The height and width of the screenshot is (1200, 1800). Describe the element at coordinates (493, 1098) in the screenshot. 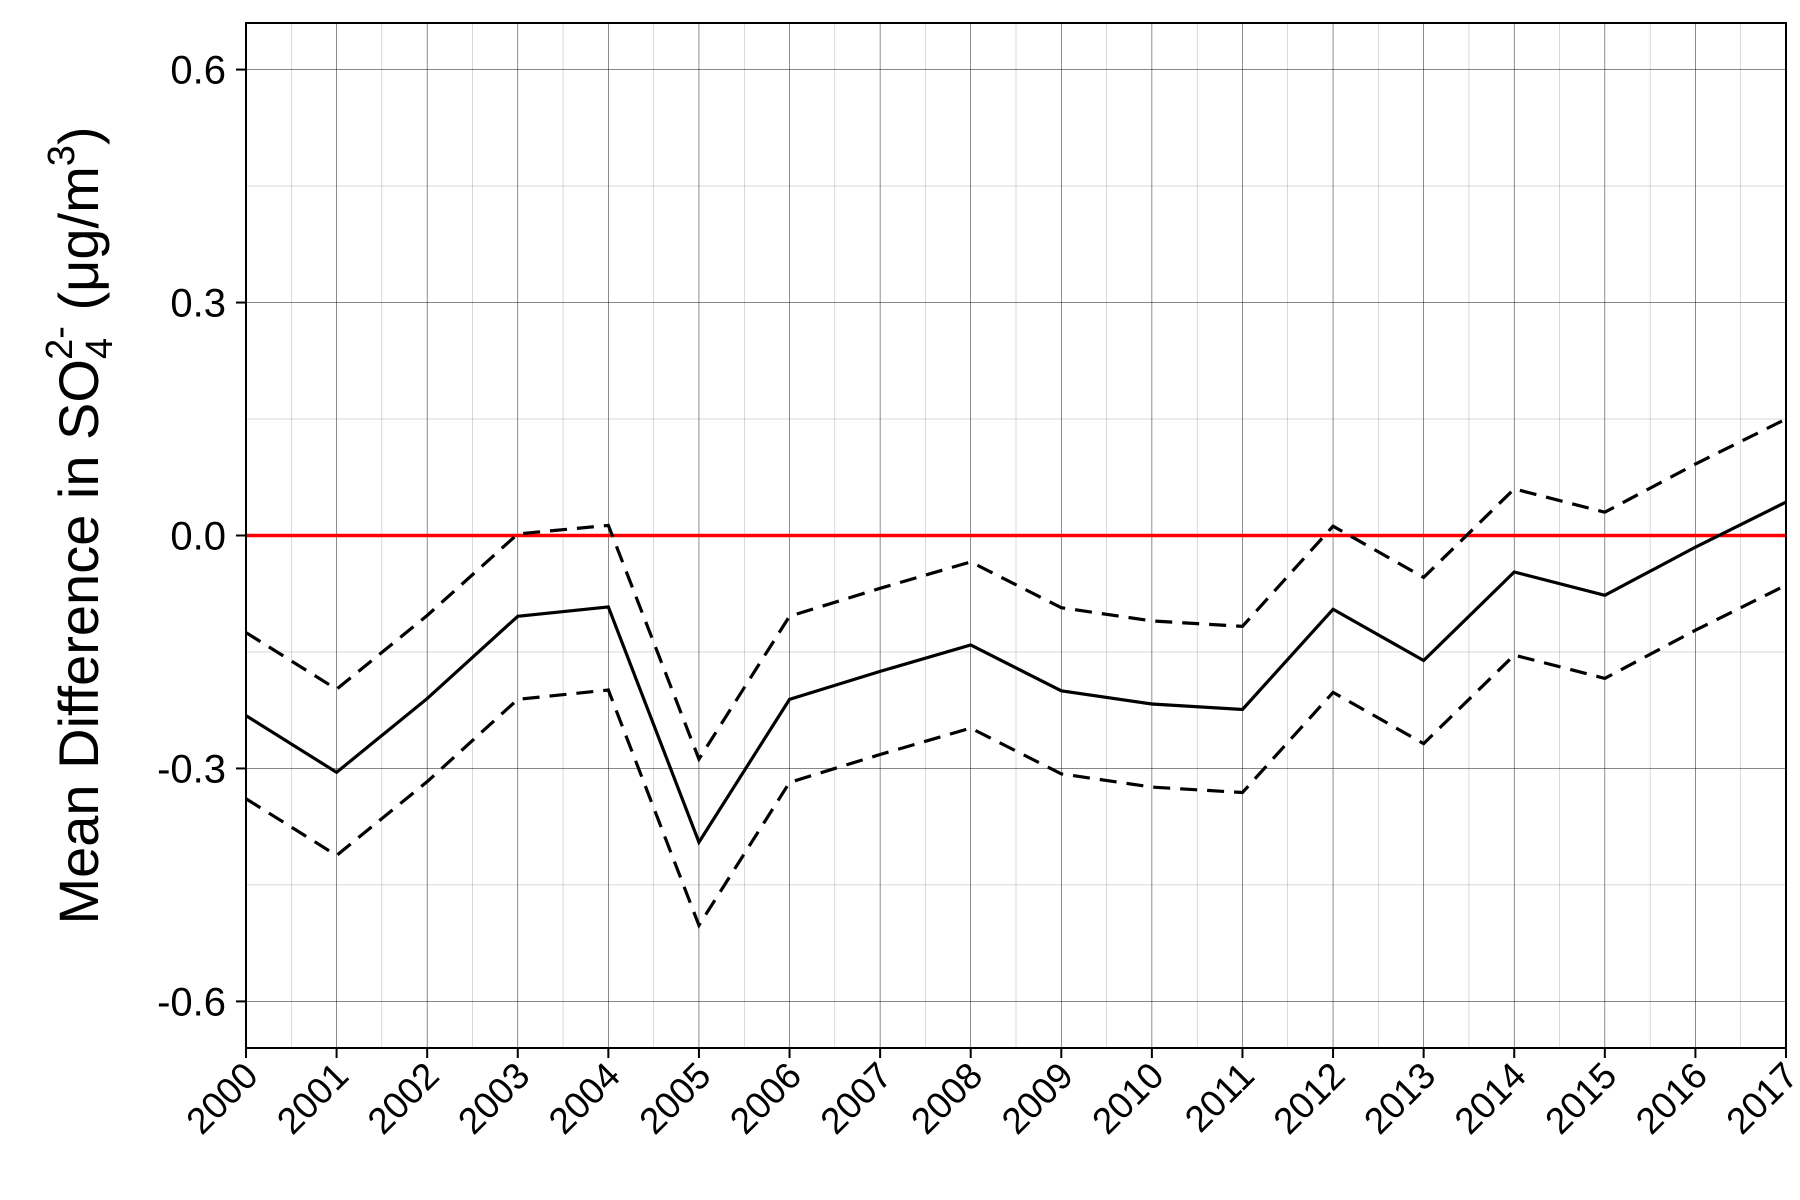

I see `x-tick-label: 2003` at that location.